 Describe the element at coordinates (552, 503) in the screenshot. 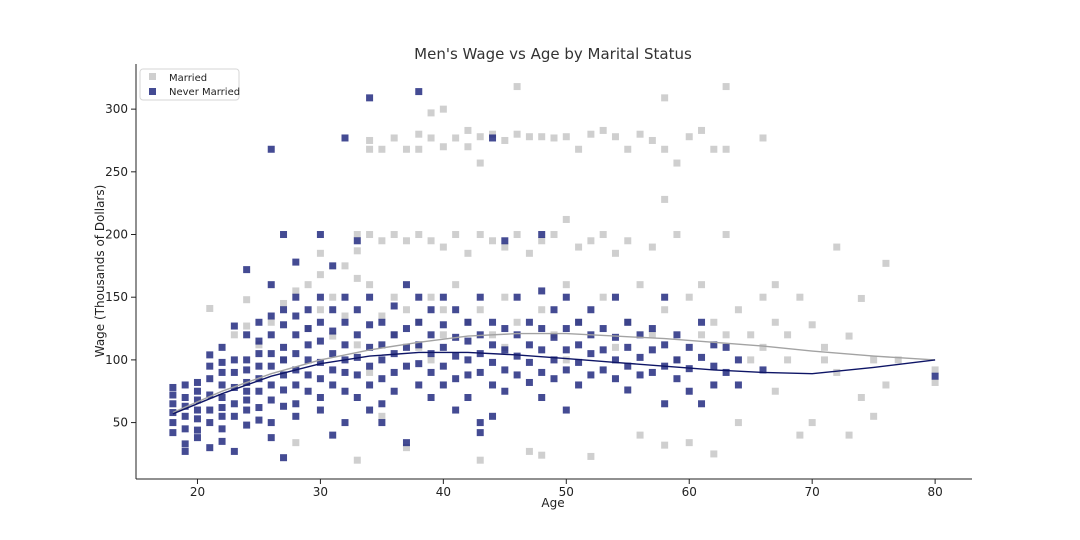

I see `x-axis-title: Age` at that location.